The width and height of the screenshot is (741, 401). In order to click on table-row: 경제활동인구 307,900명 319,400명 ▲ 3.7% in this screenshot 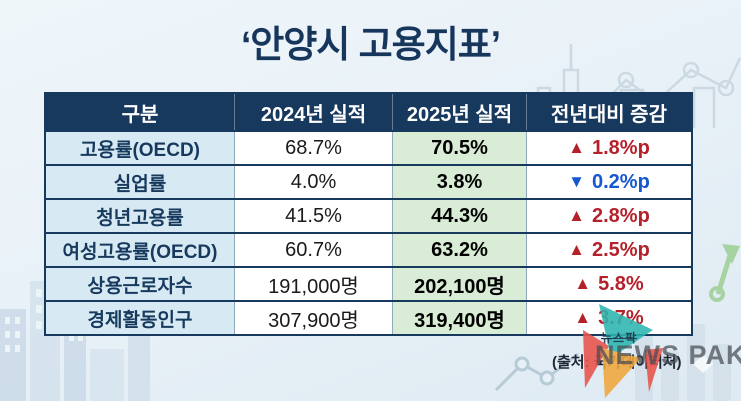, I will do `click(368, 317)`.